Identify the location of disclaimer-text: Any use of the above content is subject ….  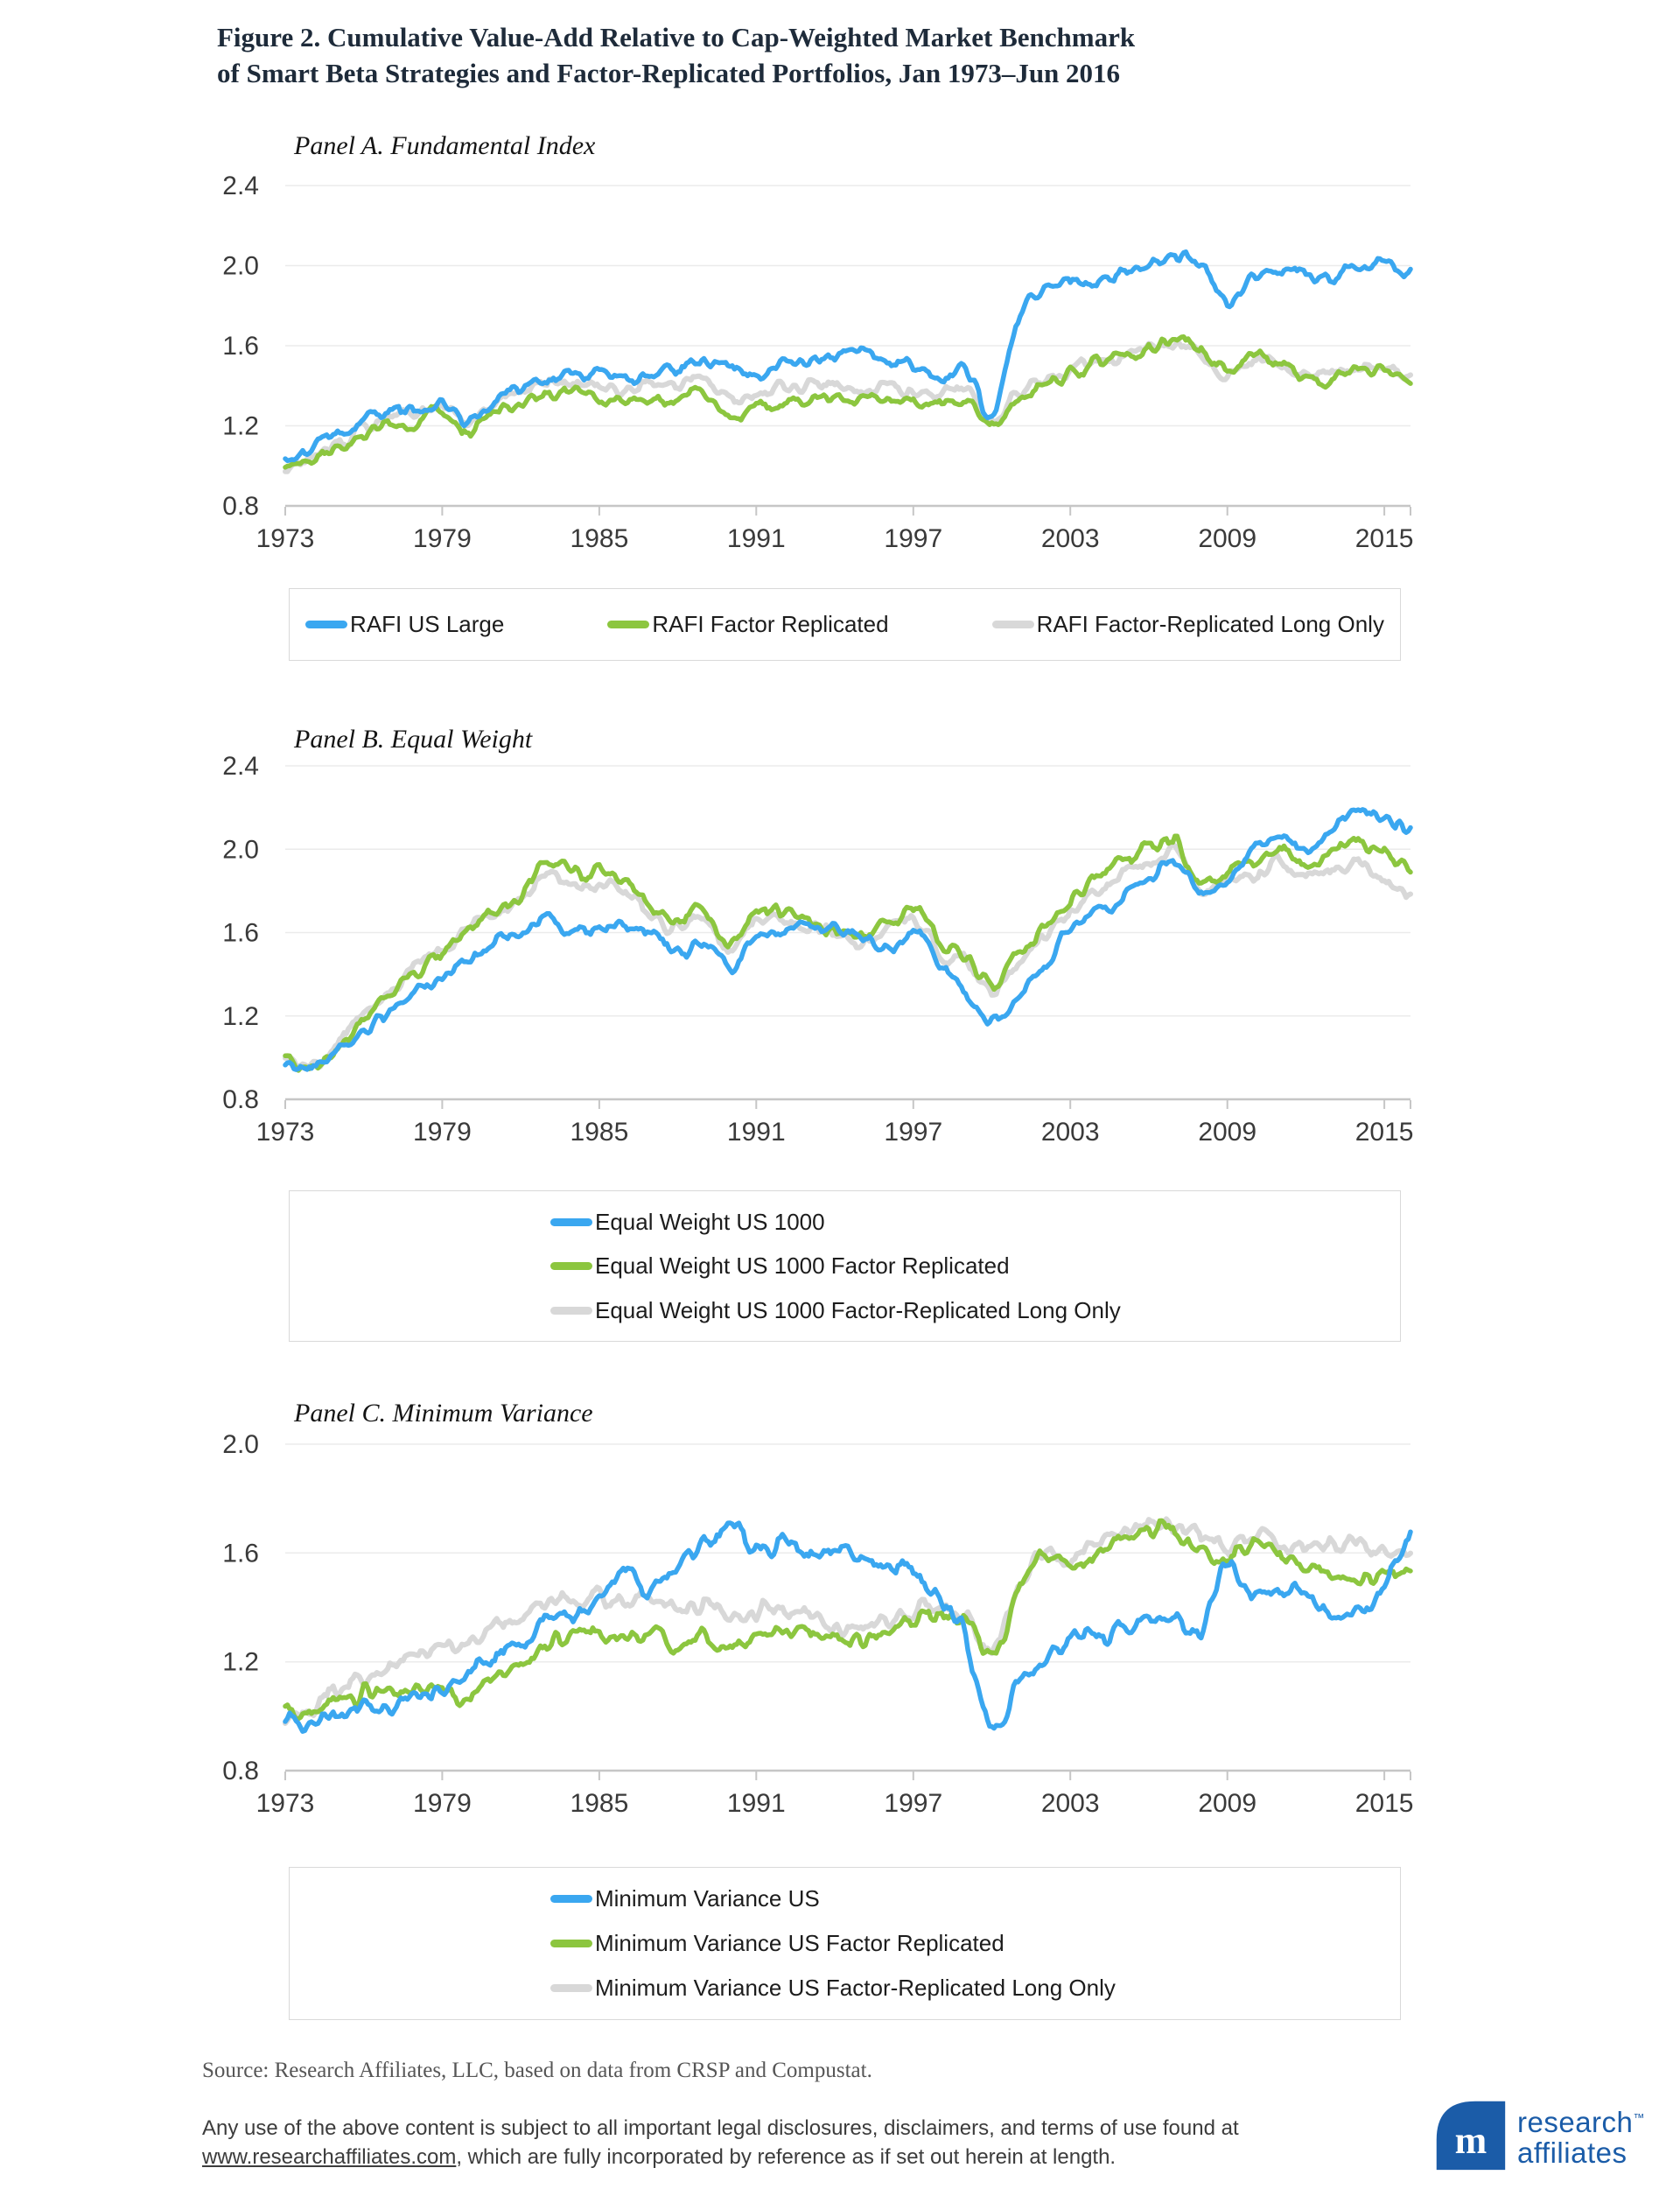
(788, 2142).